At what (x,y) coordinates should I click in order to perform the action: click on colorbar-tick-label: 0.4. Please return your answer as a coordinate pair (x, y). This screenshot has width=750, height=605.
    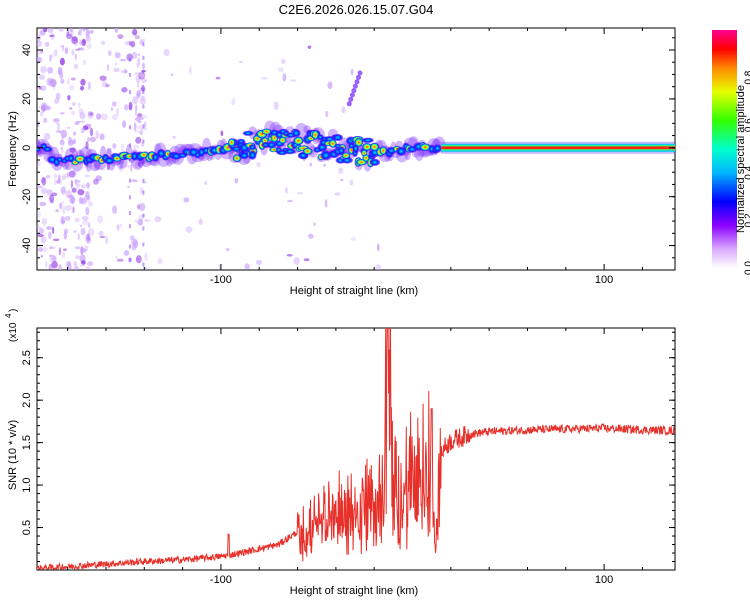
    Looking at the image, I should click on (747, 172).